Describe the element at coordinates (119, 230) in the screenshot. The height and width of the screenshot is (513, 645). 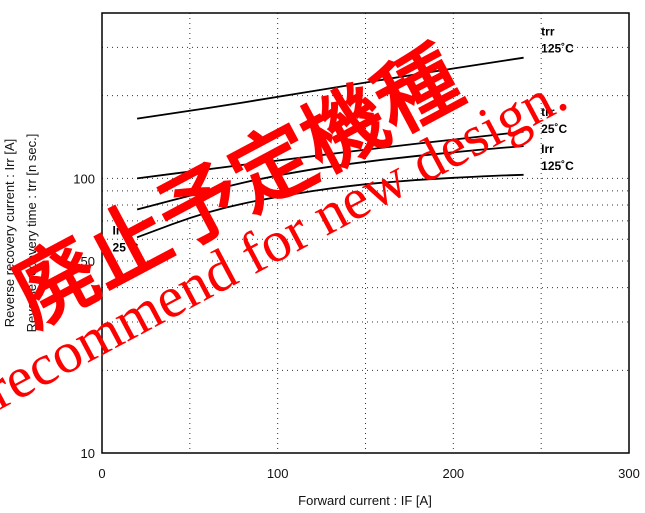
I see `annotation-label-4: Irr` at that location.